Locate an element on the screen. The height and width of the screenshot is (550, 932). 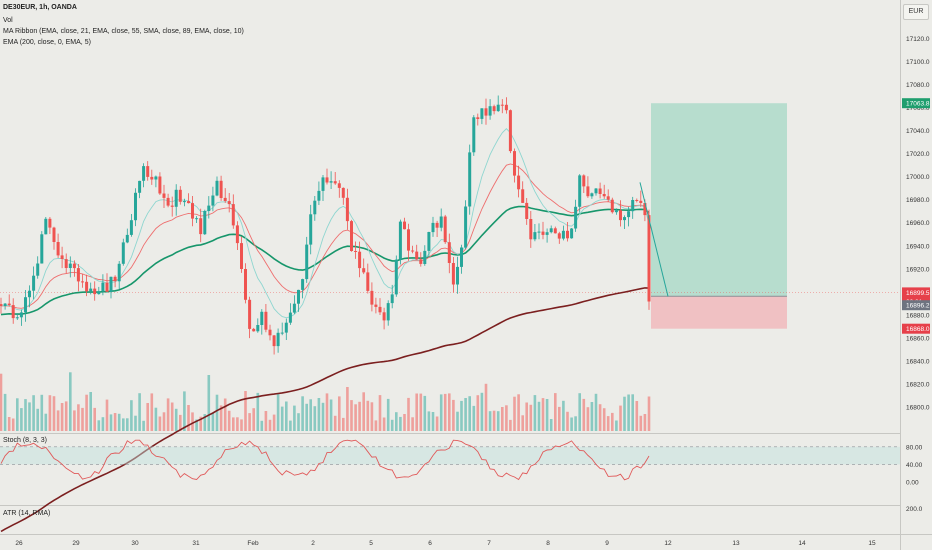
price-tick-label: 16920.0 is located at coordinates (918, 269).